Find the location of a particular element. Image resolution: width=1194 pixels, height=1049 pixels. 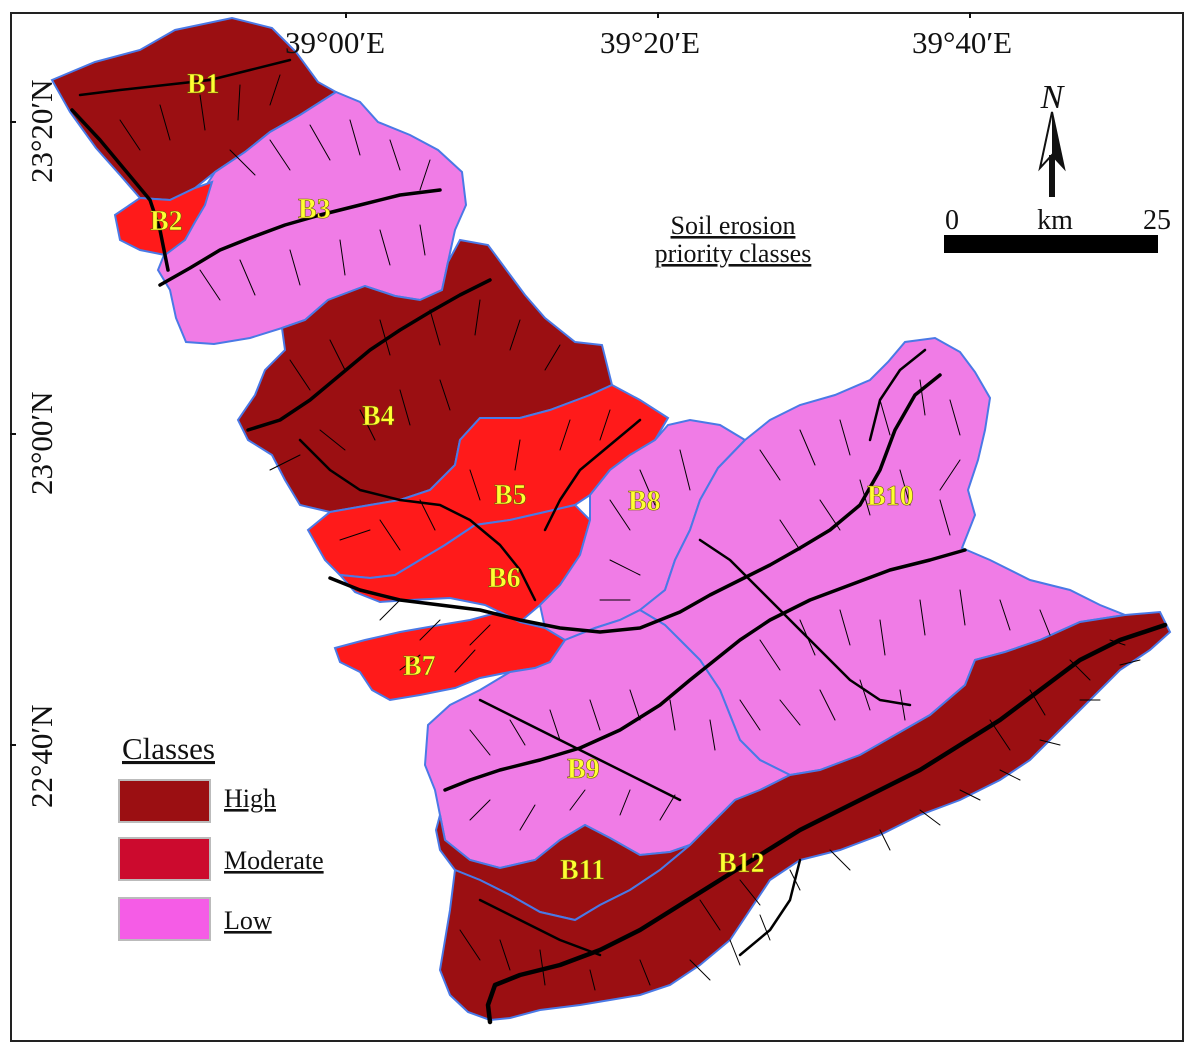

lat-tick-3: 22°40′N is located at coordinates (41, 756).